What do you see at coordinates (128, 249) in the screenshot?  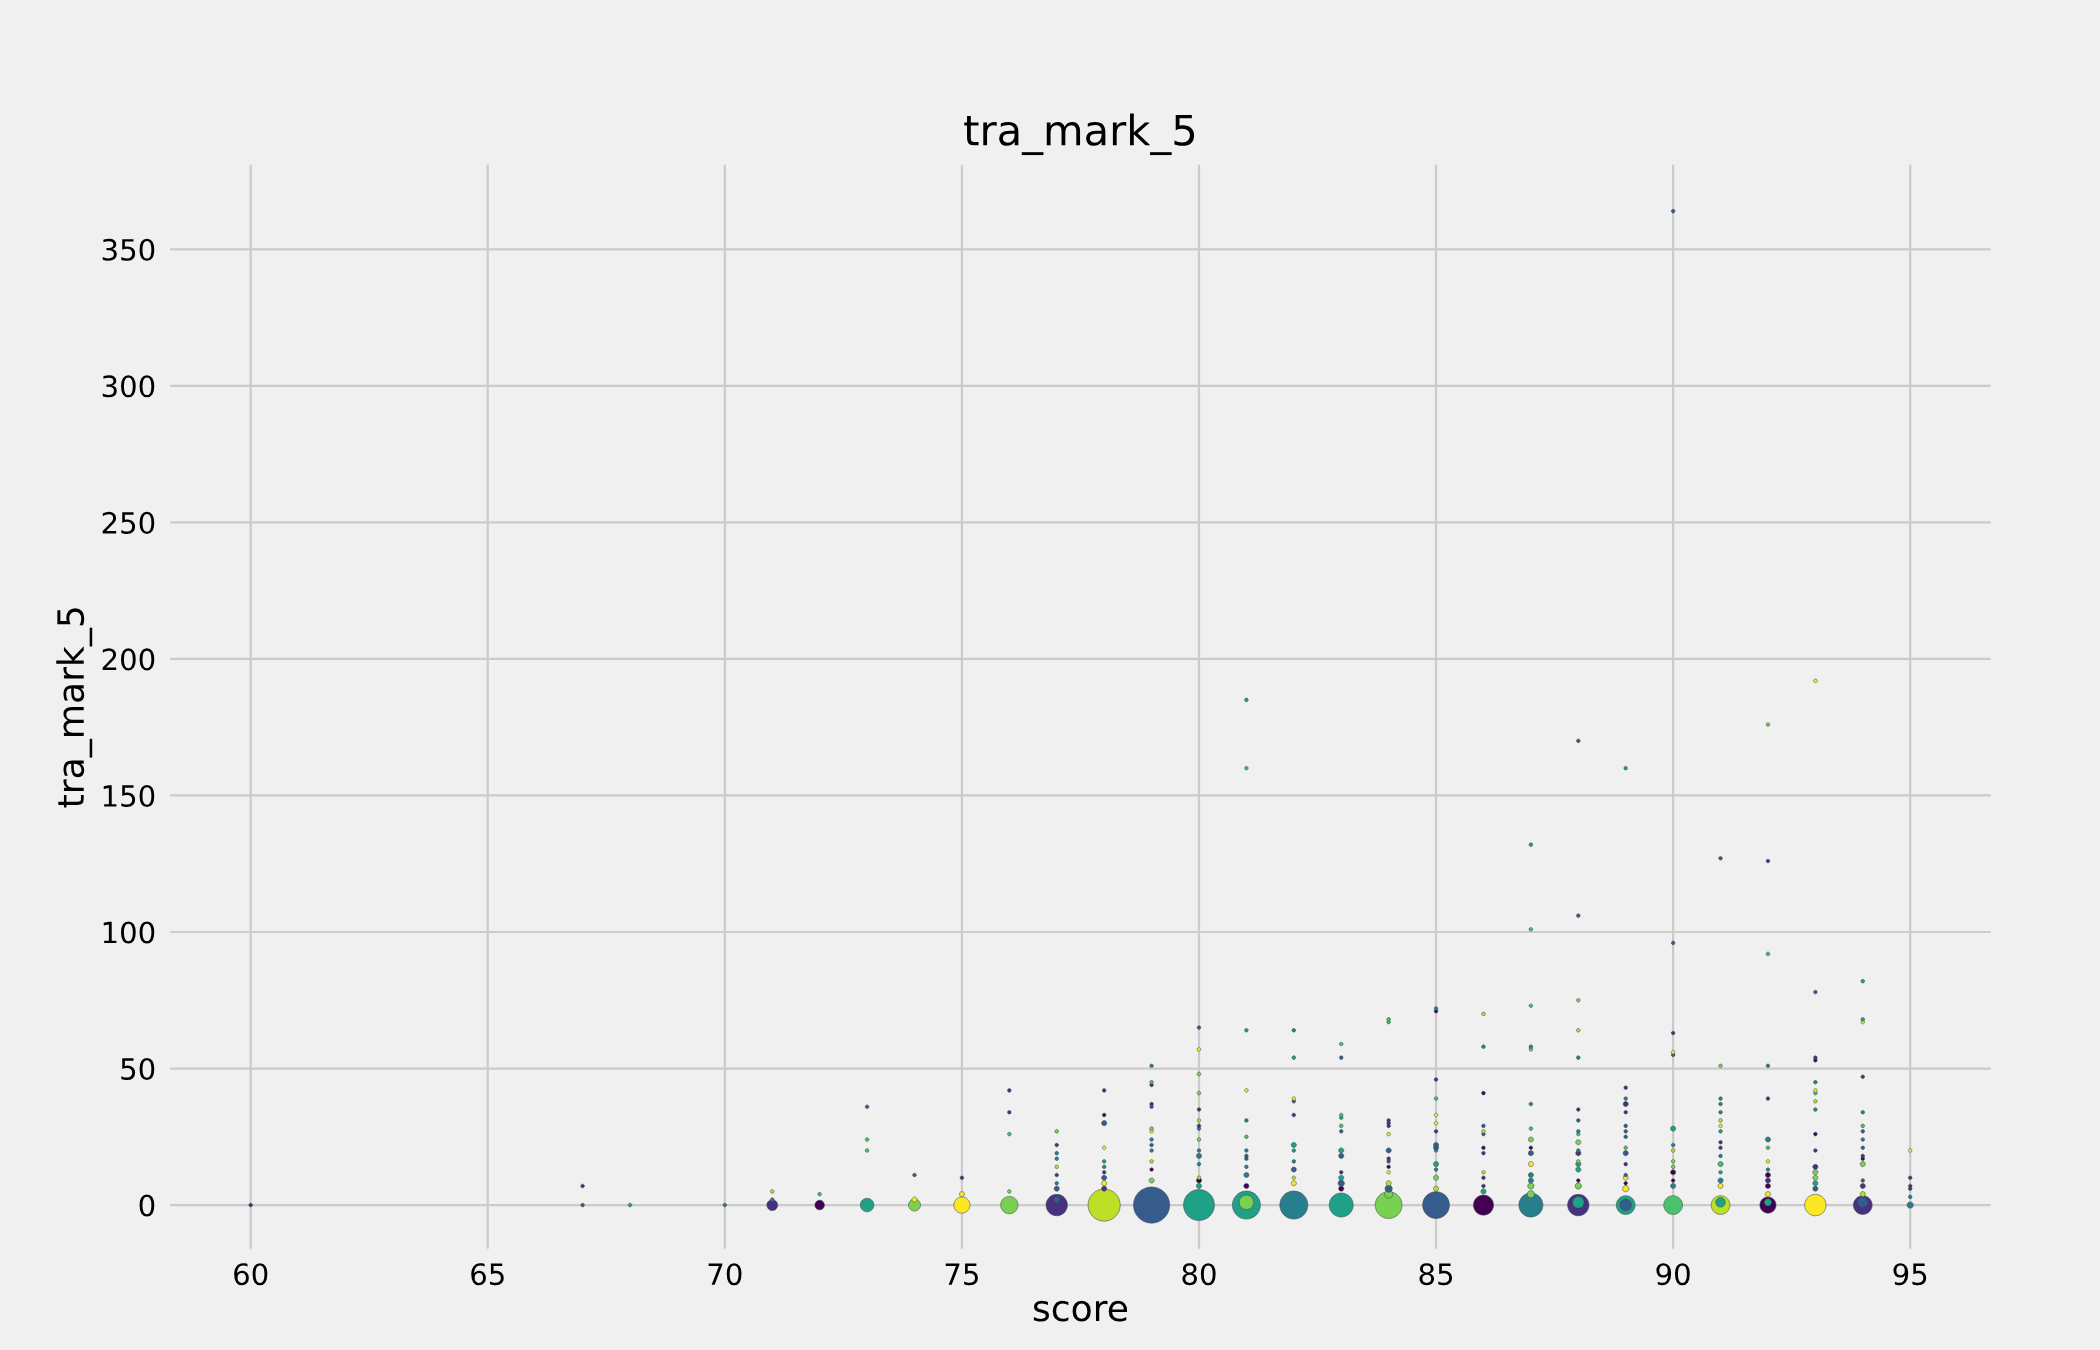 I see `y-tick-label: 350` at bounding box center [128, 249].